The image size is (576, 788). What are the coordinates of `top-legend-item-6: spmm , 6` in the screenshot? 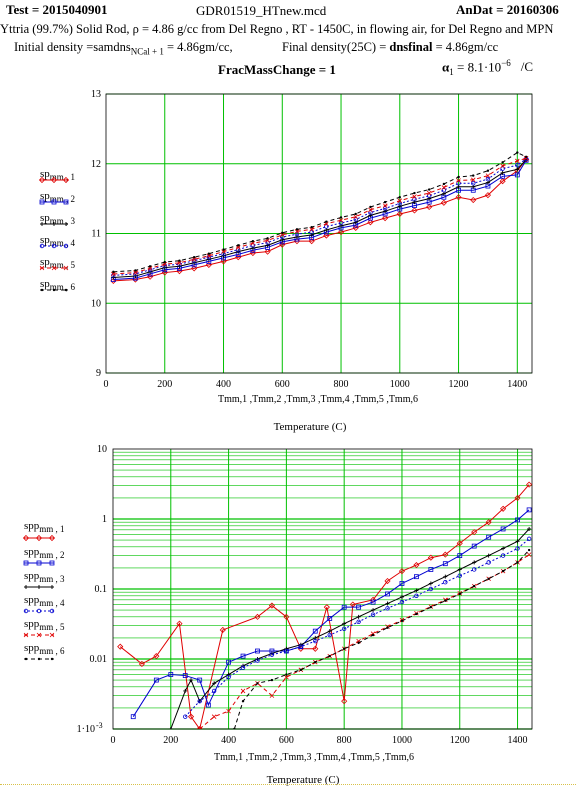 It's located at (57, 285).